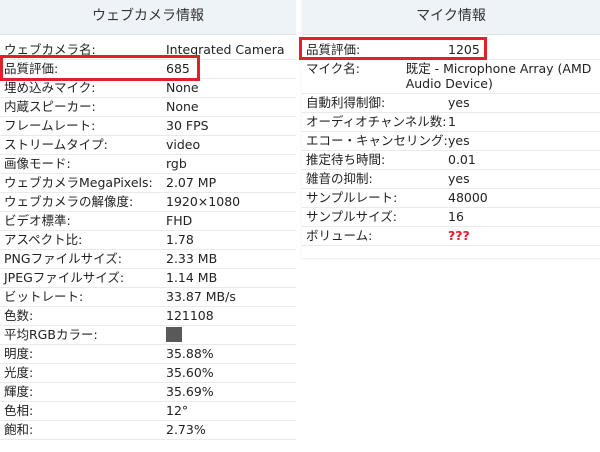 The width and height of the screenshot is (600, 452). I want to click on row-label: ウェブカメラ名:, so click(50, 49).